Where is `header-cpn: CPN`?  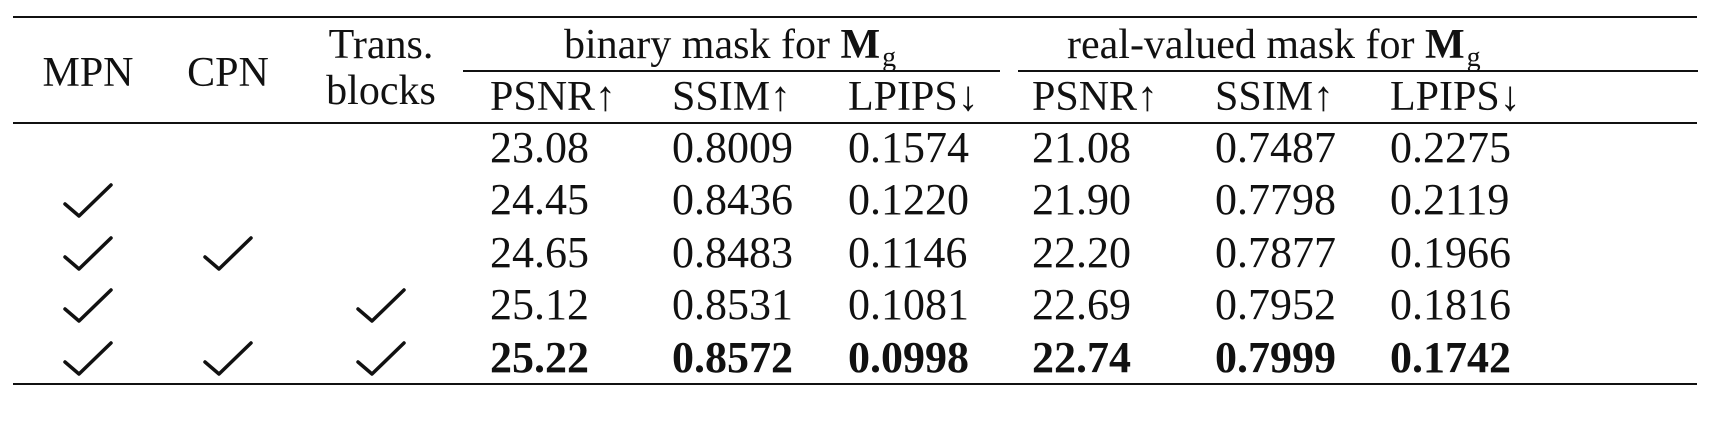 header-cpn: CPN is located at coordinates (228, 73).